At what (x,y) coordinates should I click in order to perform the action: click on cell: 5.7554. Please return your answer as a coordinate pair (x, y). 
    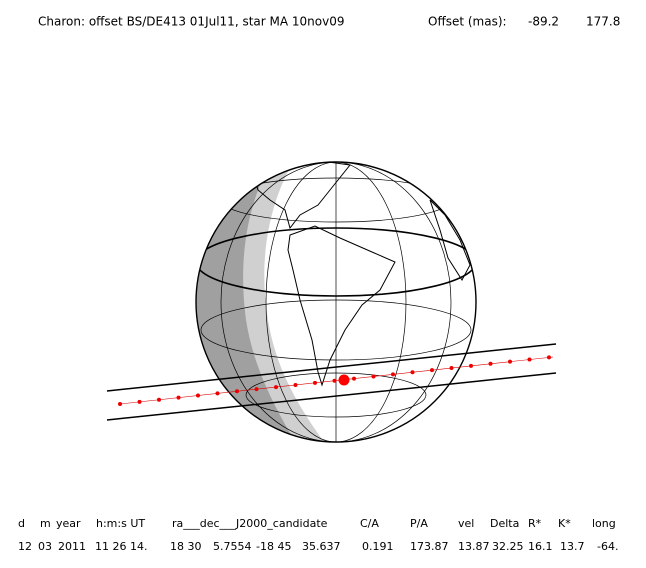
    Looking at the image, I should click on (232, 546).